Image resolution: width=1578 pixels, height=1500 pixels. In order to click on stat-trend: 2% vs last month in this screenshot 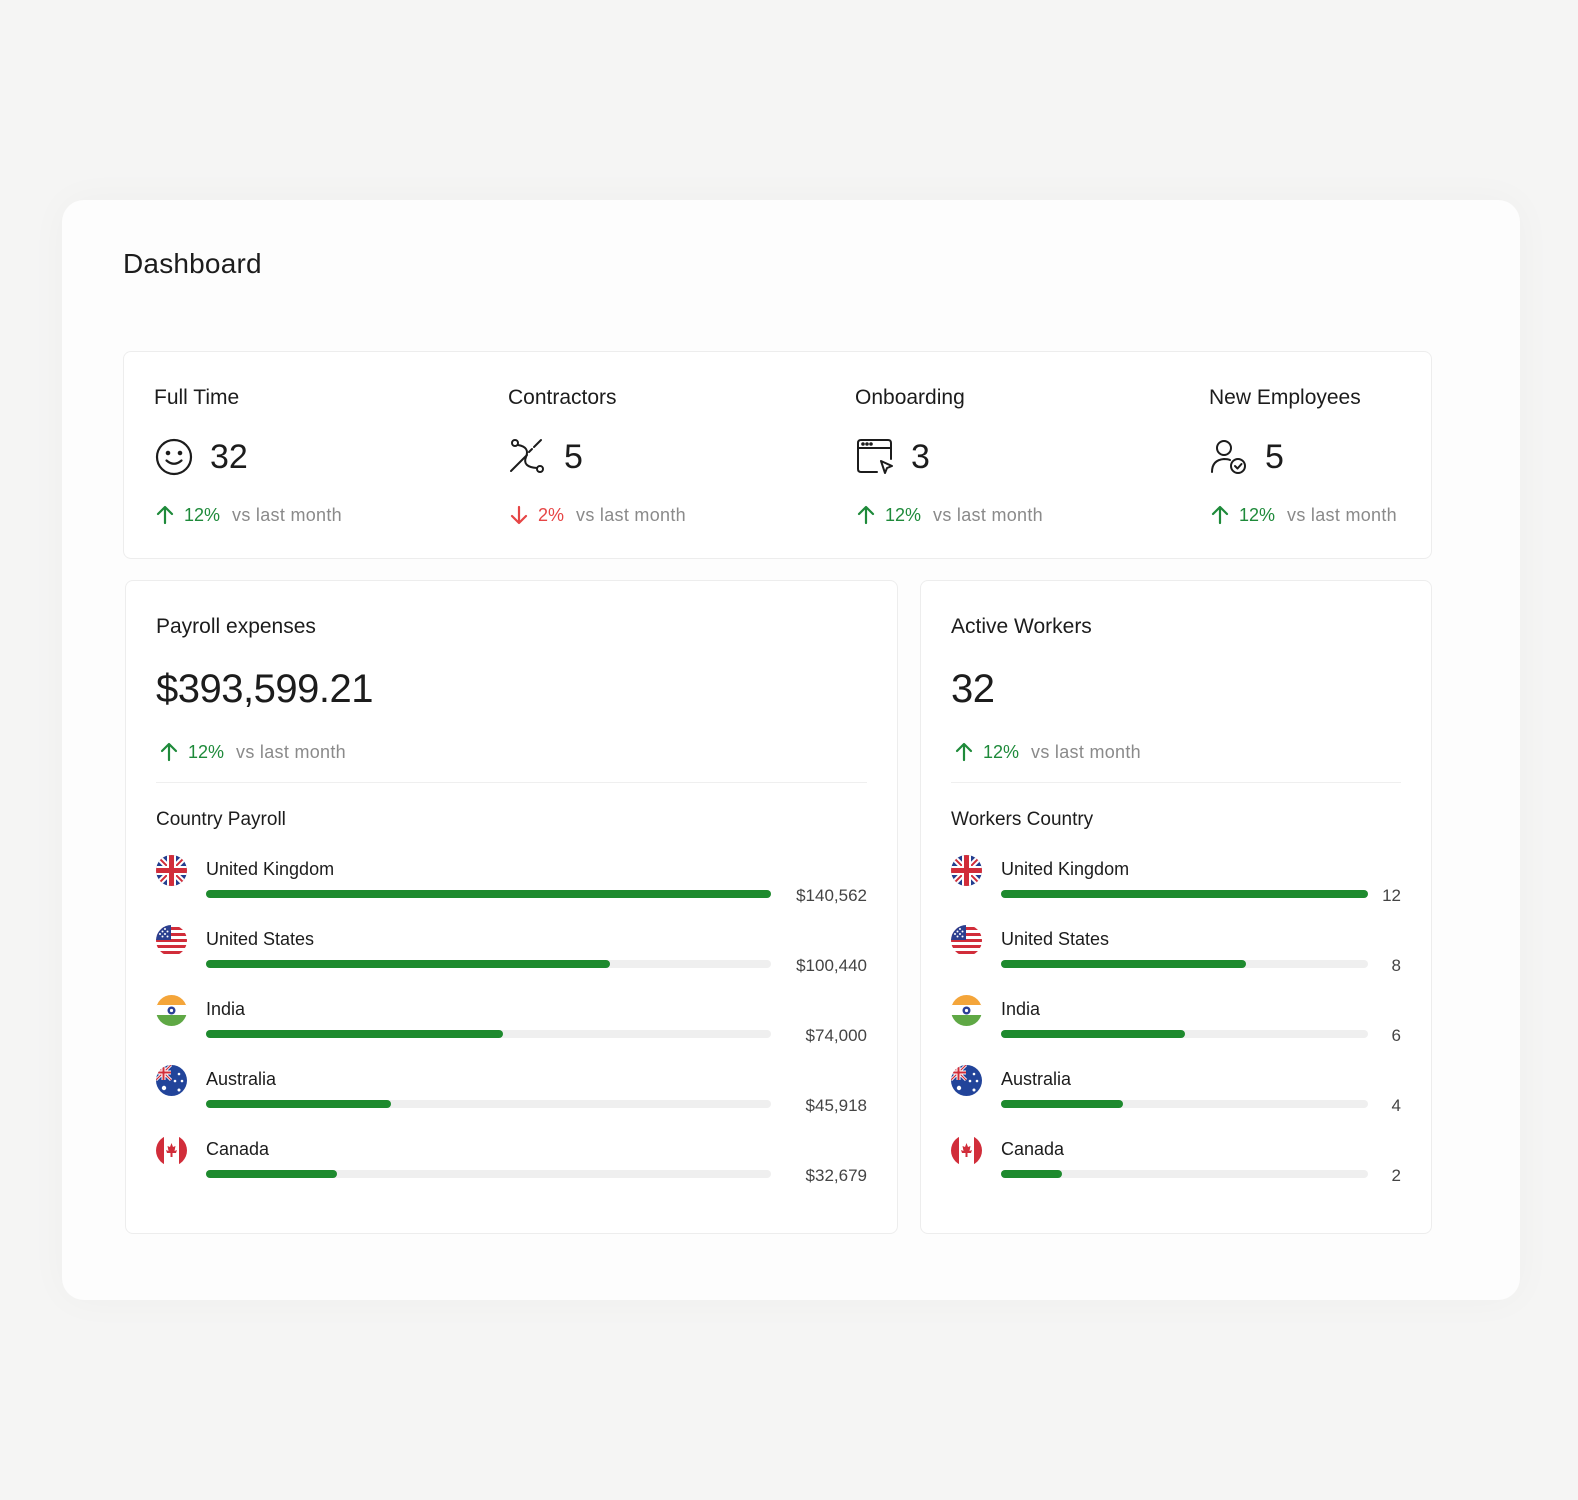, I will do `click(597, 515)`.